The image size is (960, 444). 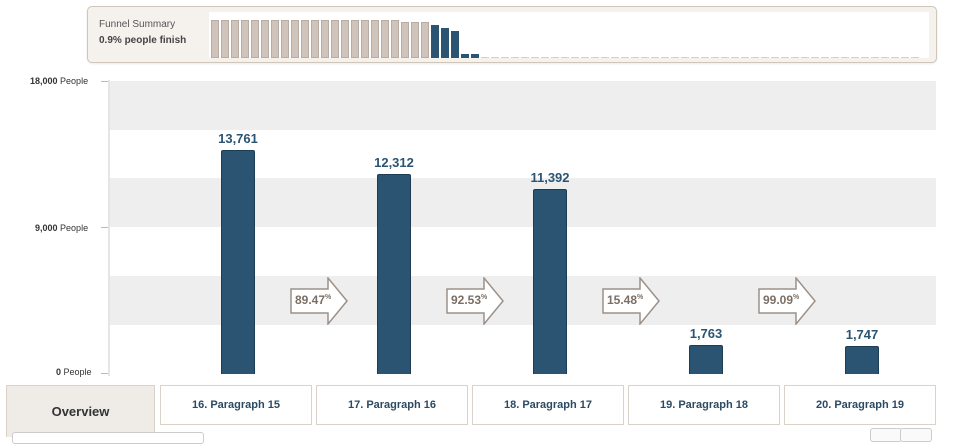 What do you see at coordinates (80, 411) in the screenshot?
I see `tab-overview: Overview` at bounding box center [80, 411].